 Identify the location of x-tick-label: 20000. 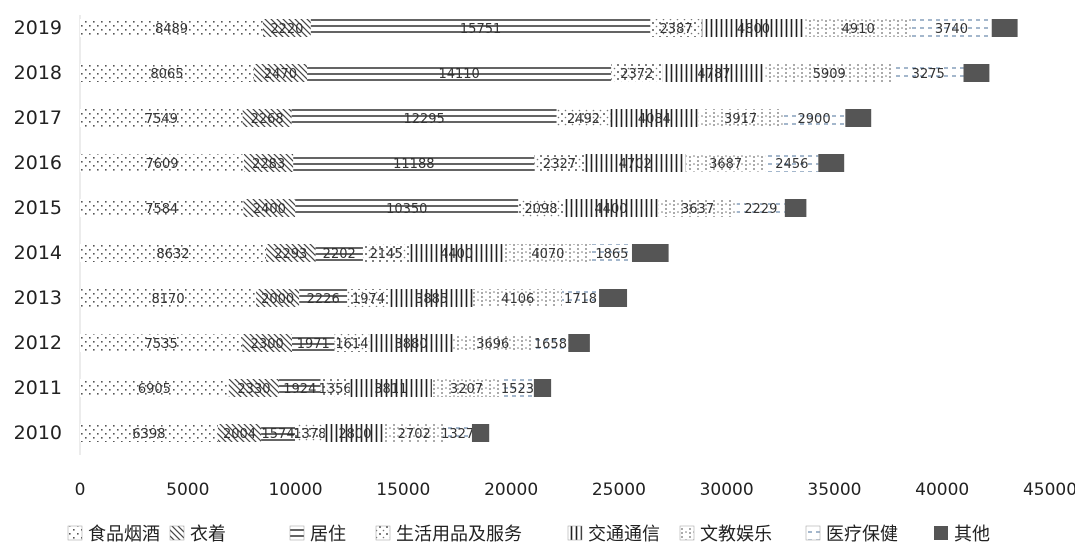
(511, 490).